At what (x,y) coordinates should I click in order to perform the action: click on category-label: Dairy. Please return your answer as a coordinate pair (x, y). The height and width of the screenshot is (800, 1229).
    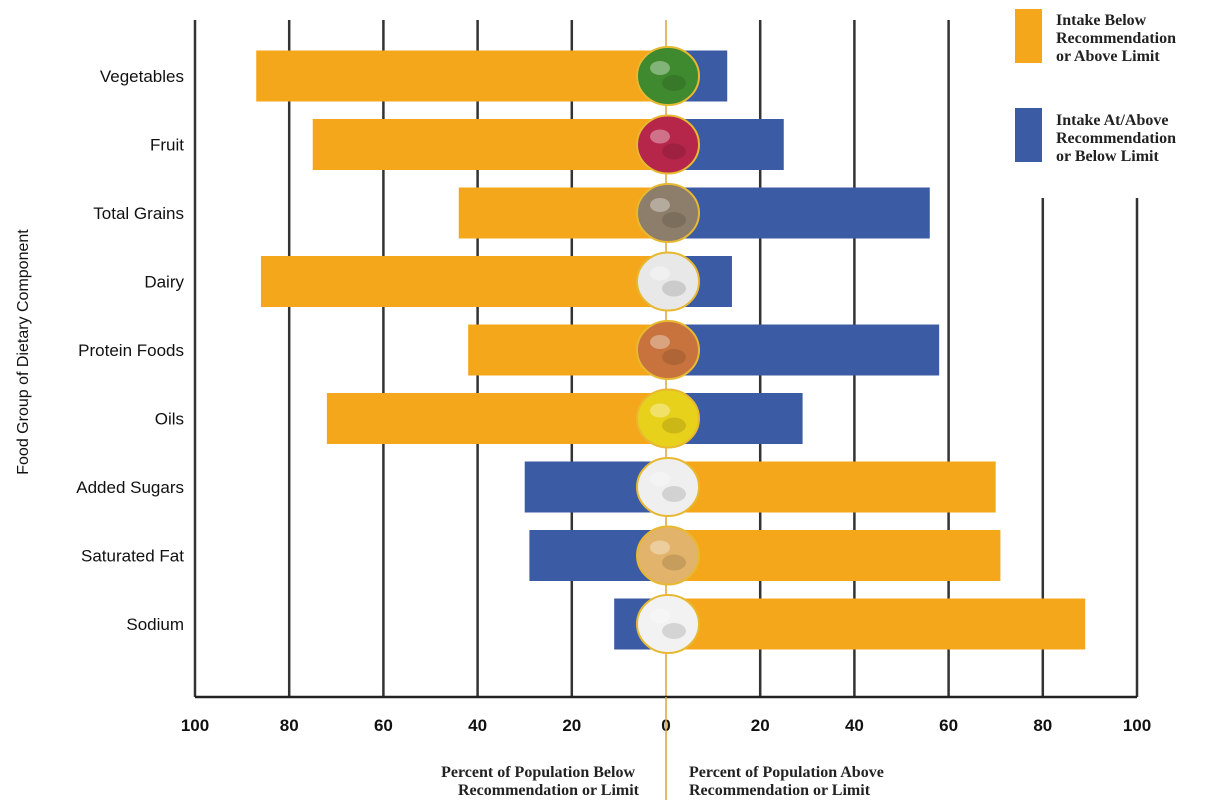
    Looking at the image, I should click on (164, 282).